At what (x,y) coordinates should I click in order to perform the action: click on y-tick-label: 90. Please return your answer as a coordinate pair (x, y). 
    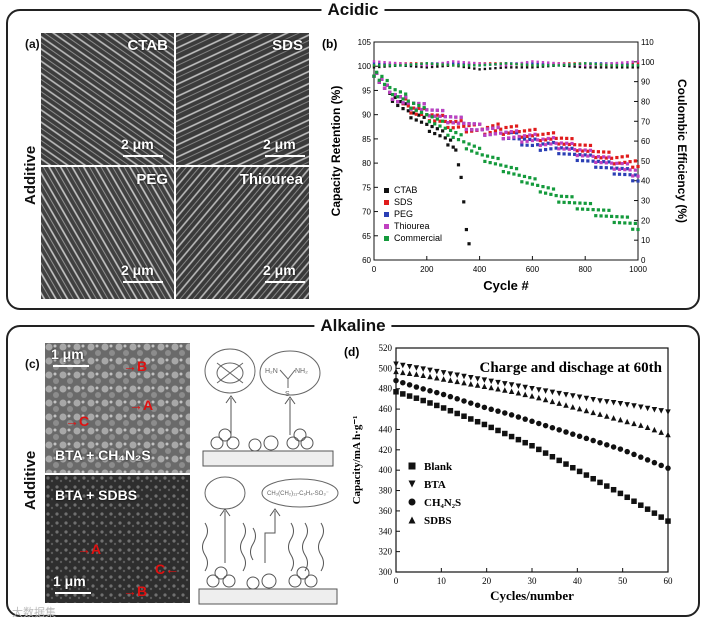
    Looking at the image, I should click on (366, 115).